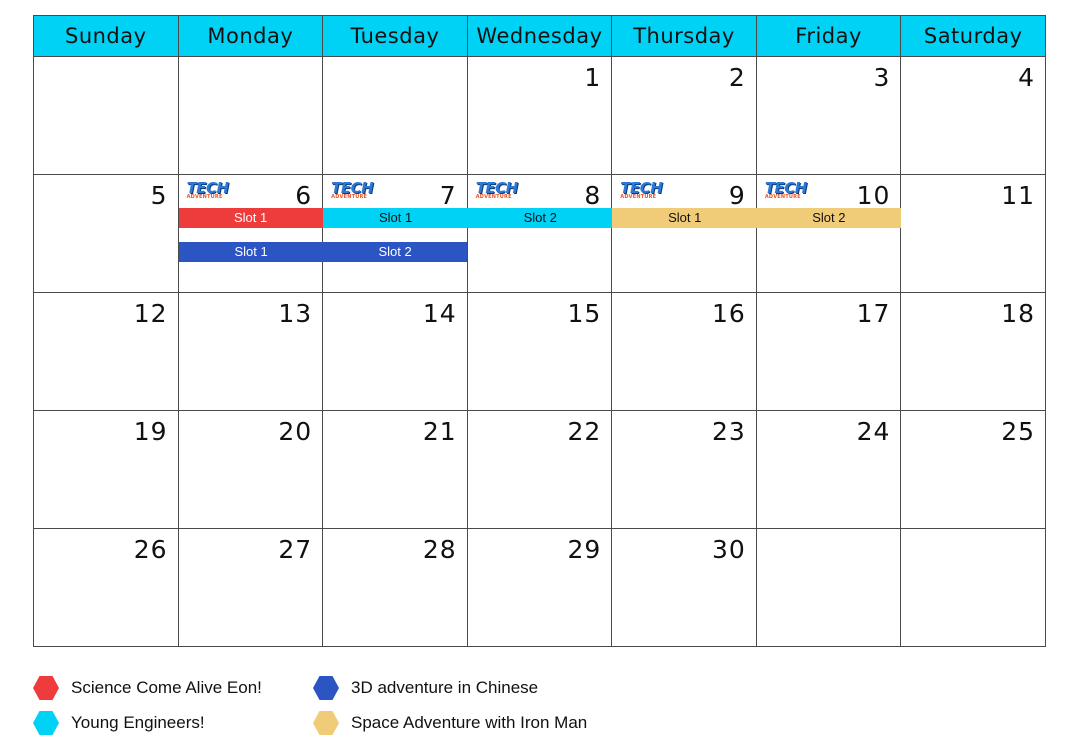 This screenshot has width=1080, height=751. Describe the element at coordinates (295, 549) in the screenshot. I see `day-number: 27` at that location.